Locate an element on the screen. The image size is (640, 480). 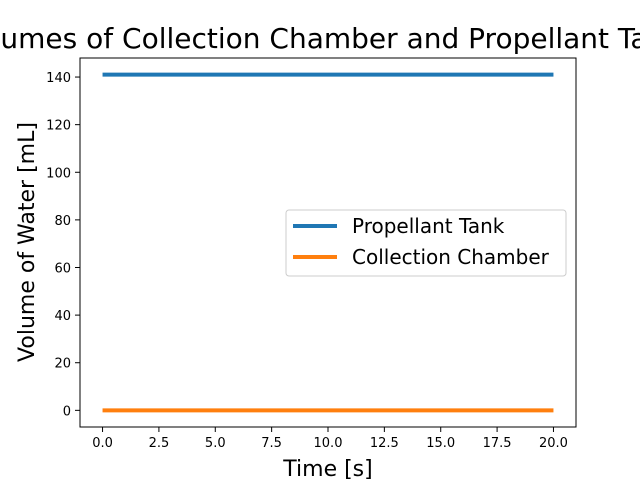
y-tick-label: 120 is located at coordinates (58, 126).